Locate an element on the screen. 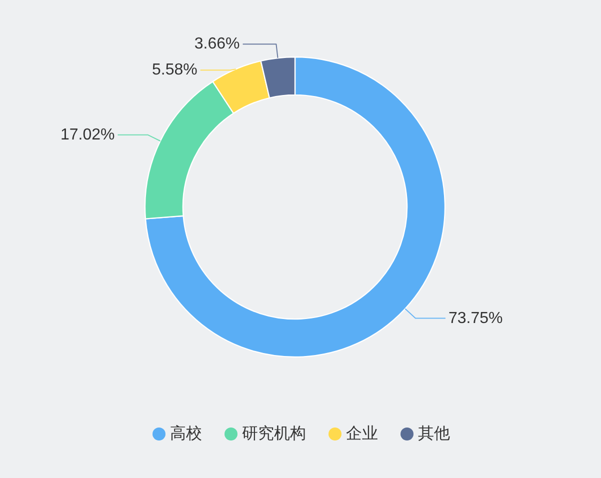 The height and width of the screenshot is (478, 601). legend-label: 企业 is located at coordinates (362, 433).